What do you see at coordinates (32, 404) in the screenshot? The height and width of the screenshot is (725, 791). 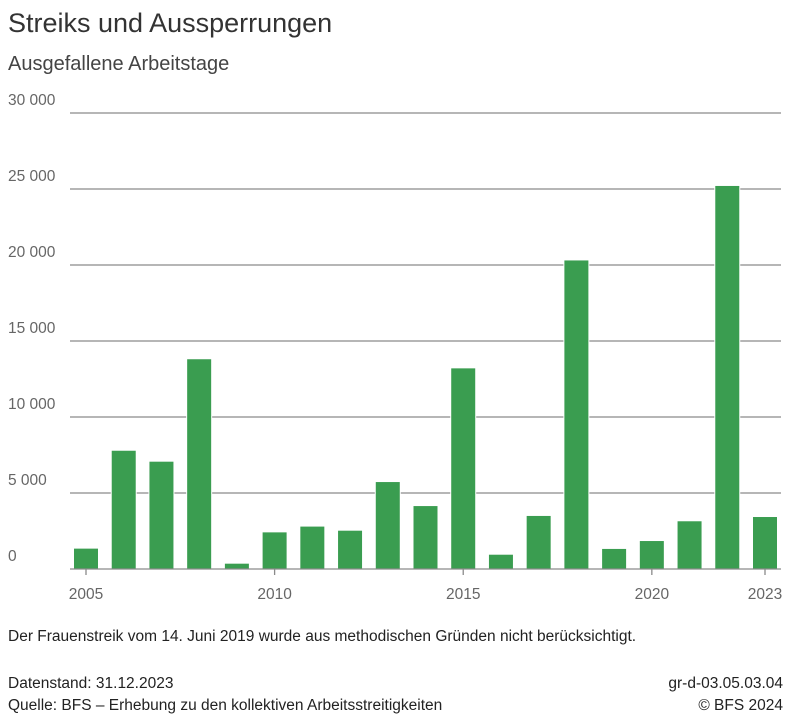 I see `y-tick-label: 10 000` at bounding box center [32, 404].